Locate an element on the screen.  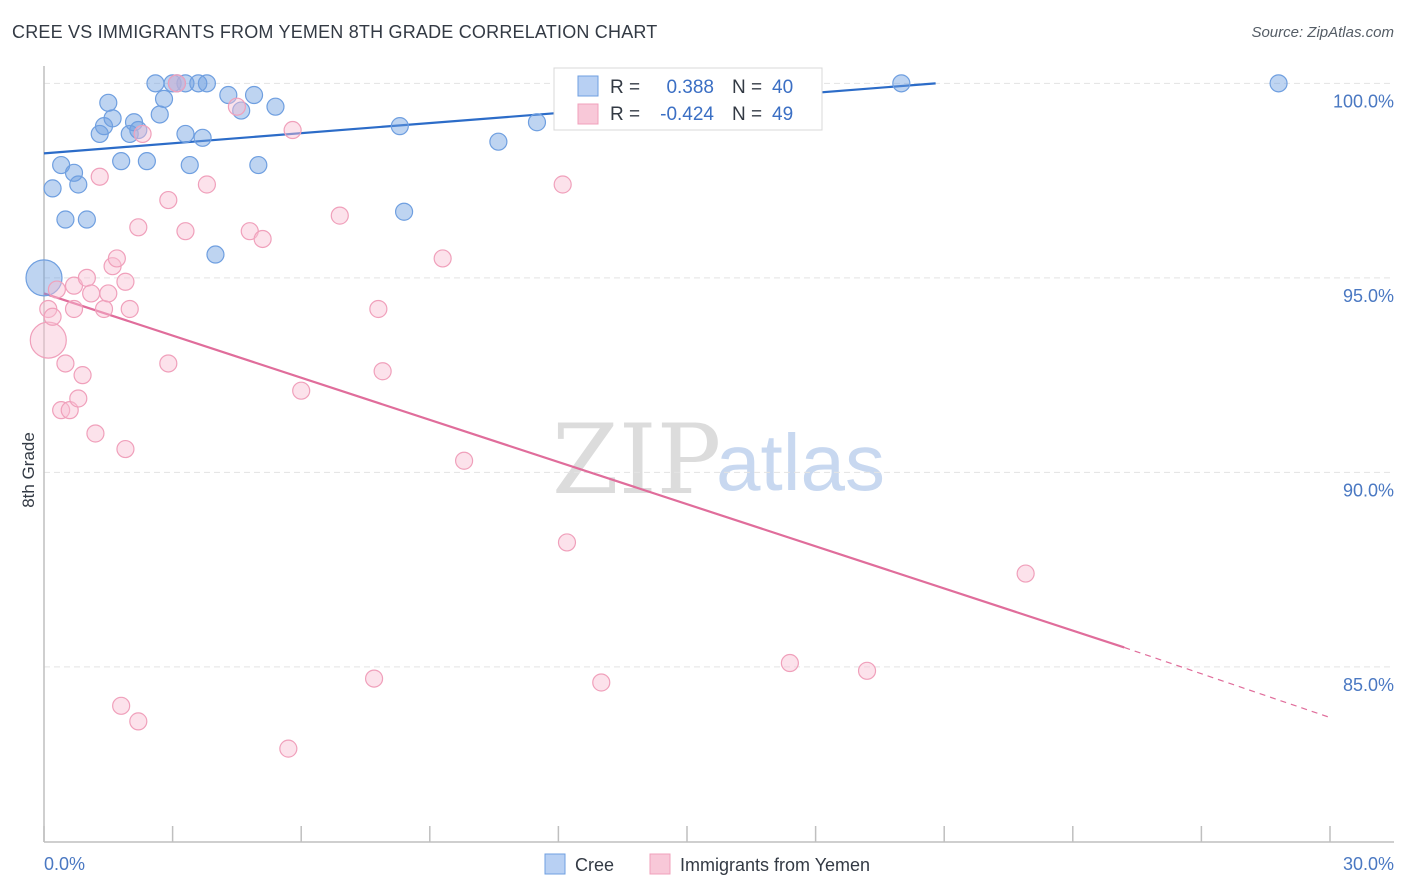
point-yemen-large is located at coordinates (48, 340).